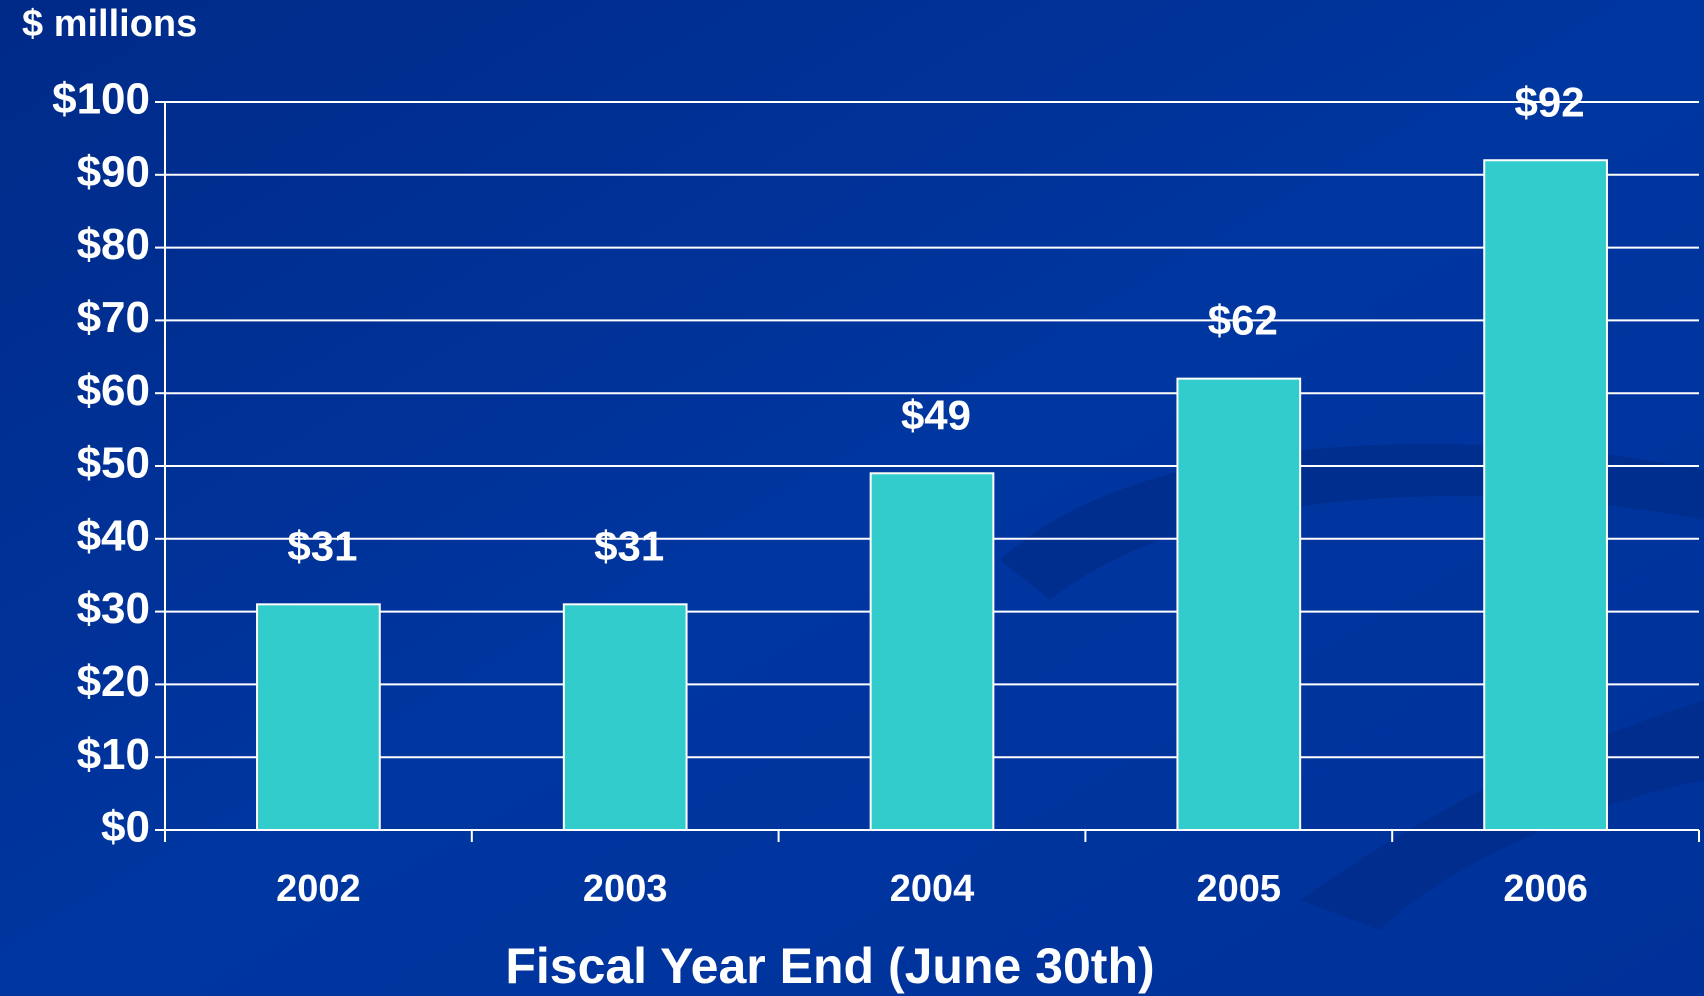 The image size is (1704, 996). What do you see at coordinates (113, 681) in the screenshot?
I see `y-tick-label: $20` at bounding box center [113, 681].